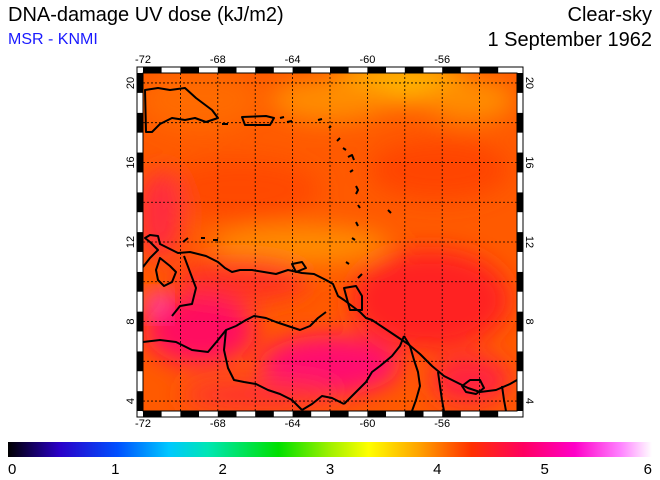  I want to click on longitude-labels-top: -72 -68 -64 -60 -56, so click(292, 60).